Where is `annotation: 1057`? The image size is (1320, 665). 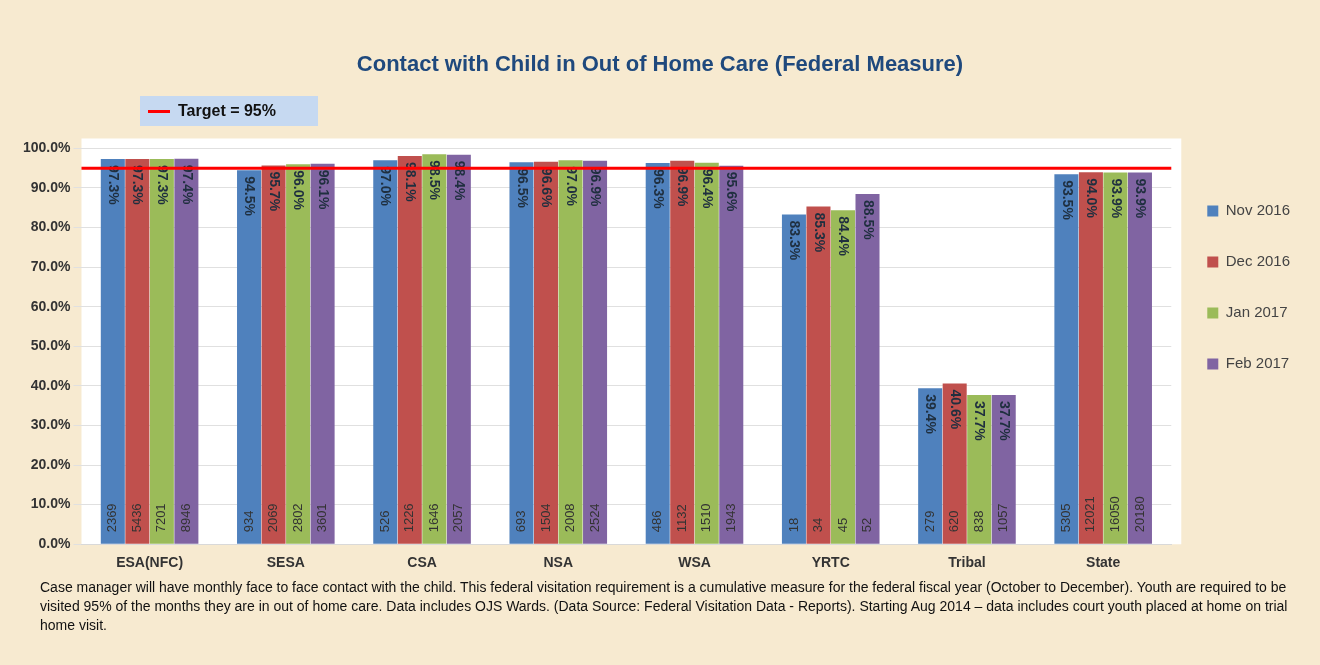 annotation: 1057 is located at coordinates (1003, 518).